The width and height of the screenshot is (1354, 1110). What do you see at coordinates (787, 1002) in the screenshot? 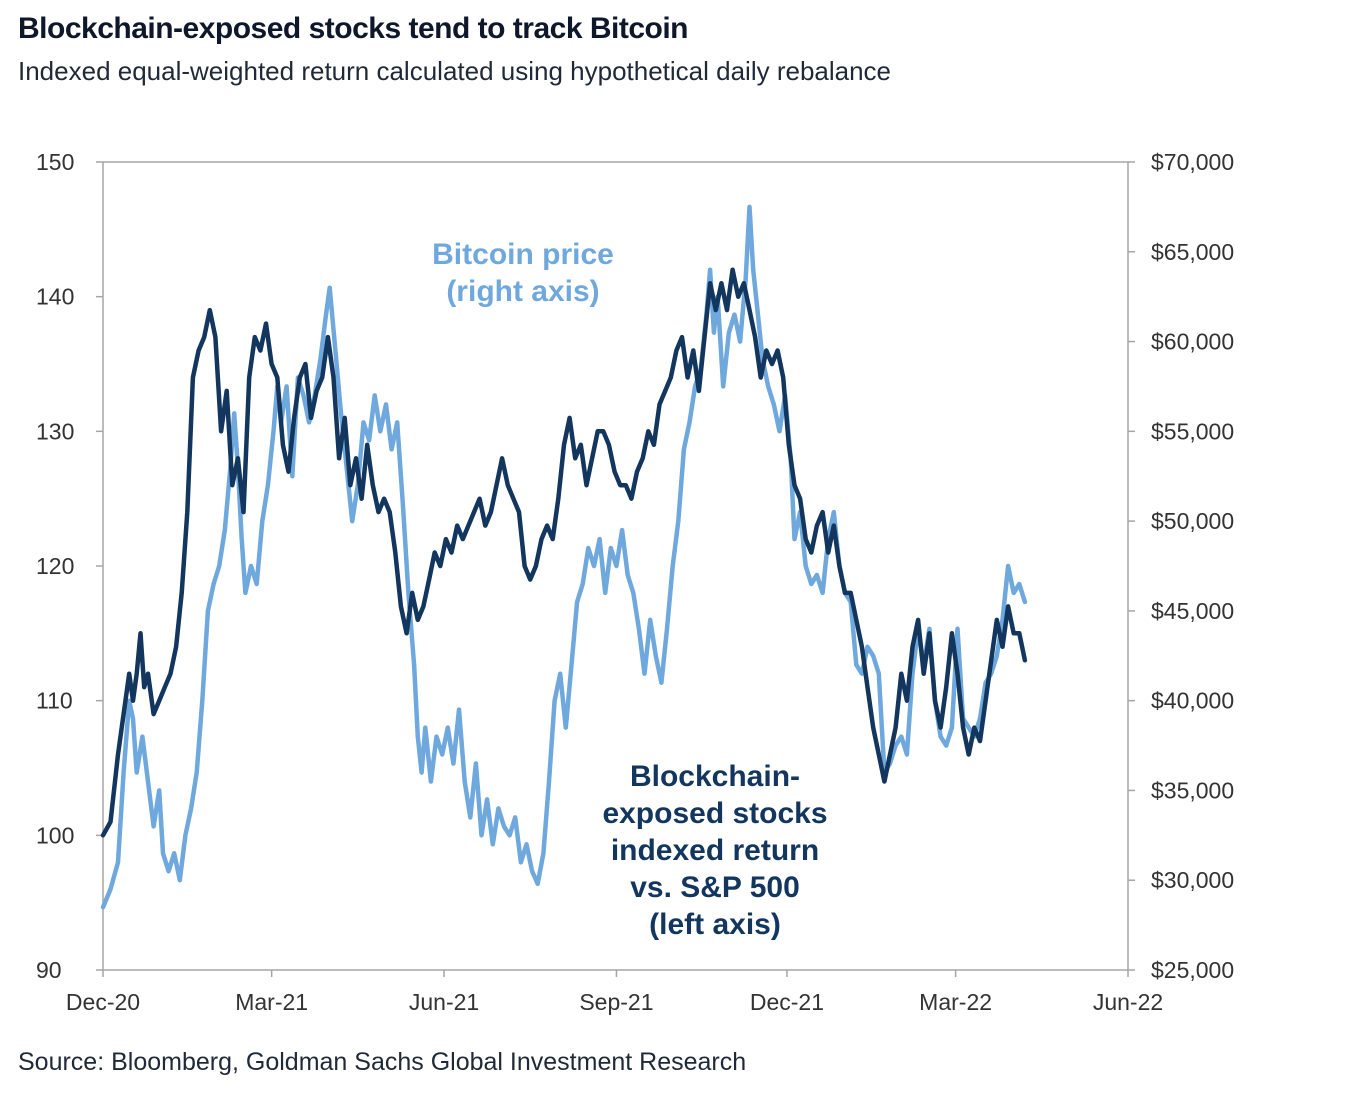
I see `x-axis-tick-label: Dec-21` at bounding box center [787, 1002].